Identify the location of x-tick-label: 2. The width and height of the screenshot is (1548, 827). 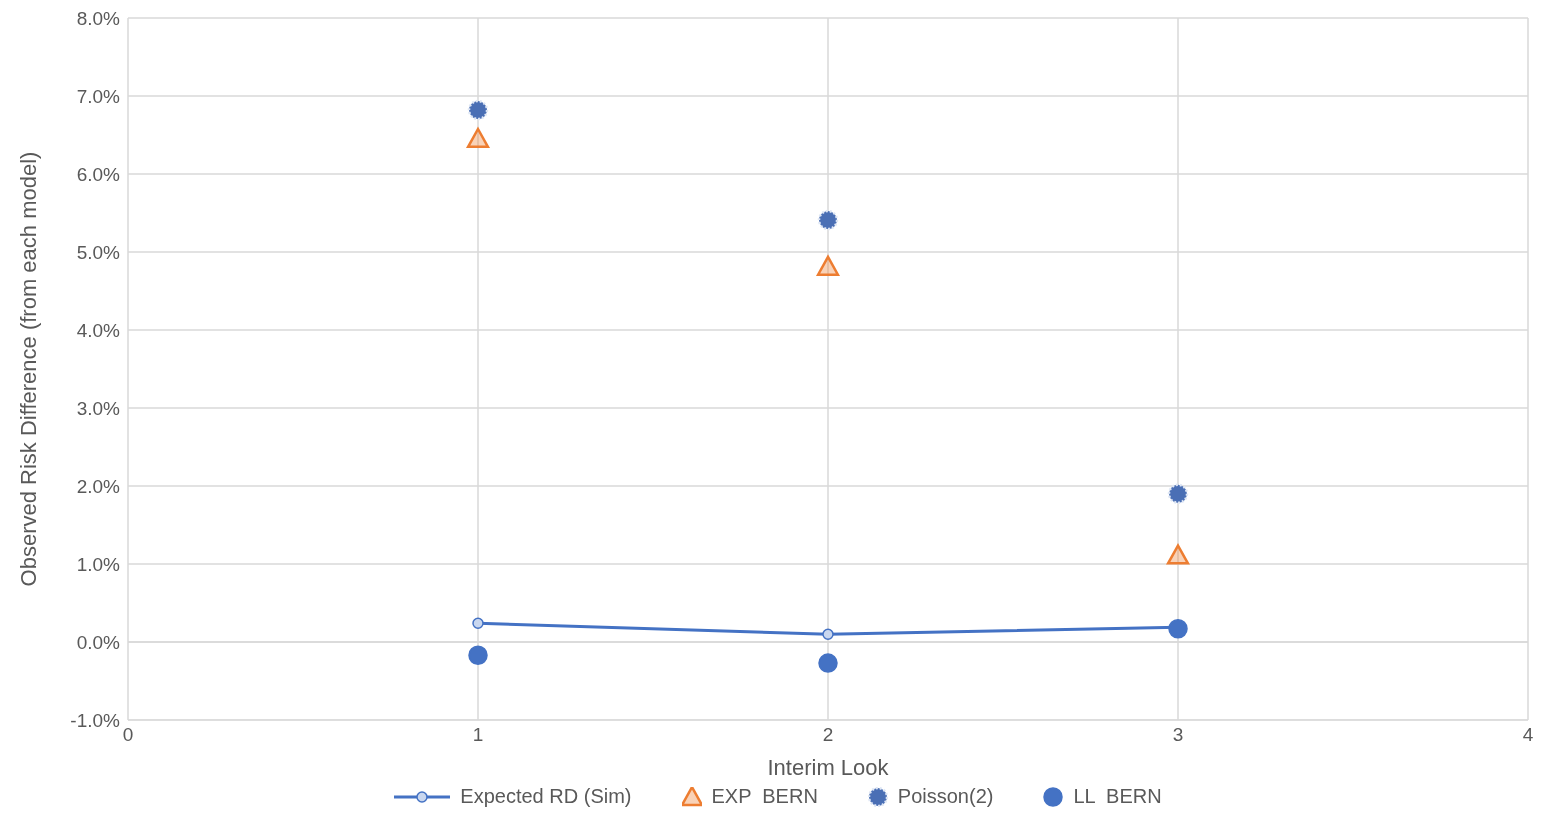
(828, 735).